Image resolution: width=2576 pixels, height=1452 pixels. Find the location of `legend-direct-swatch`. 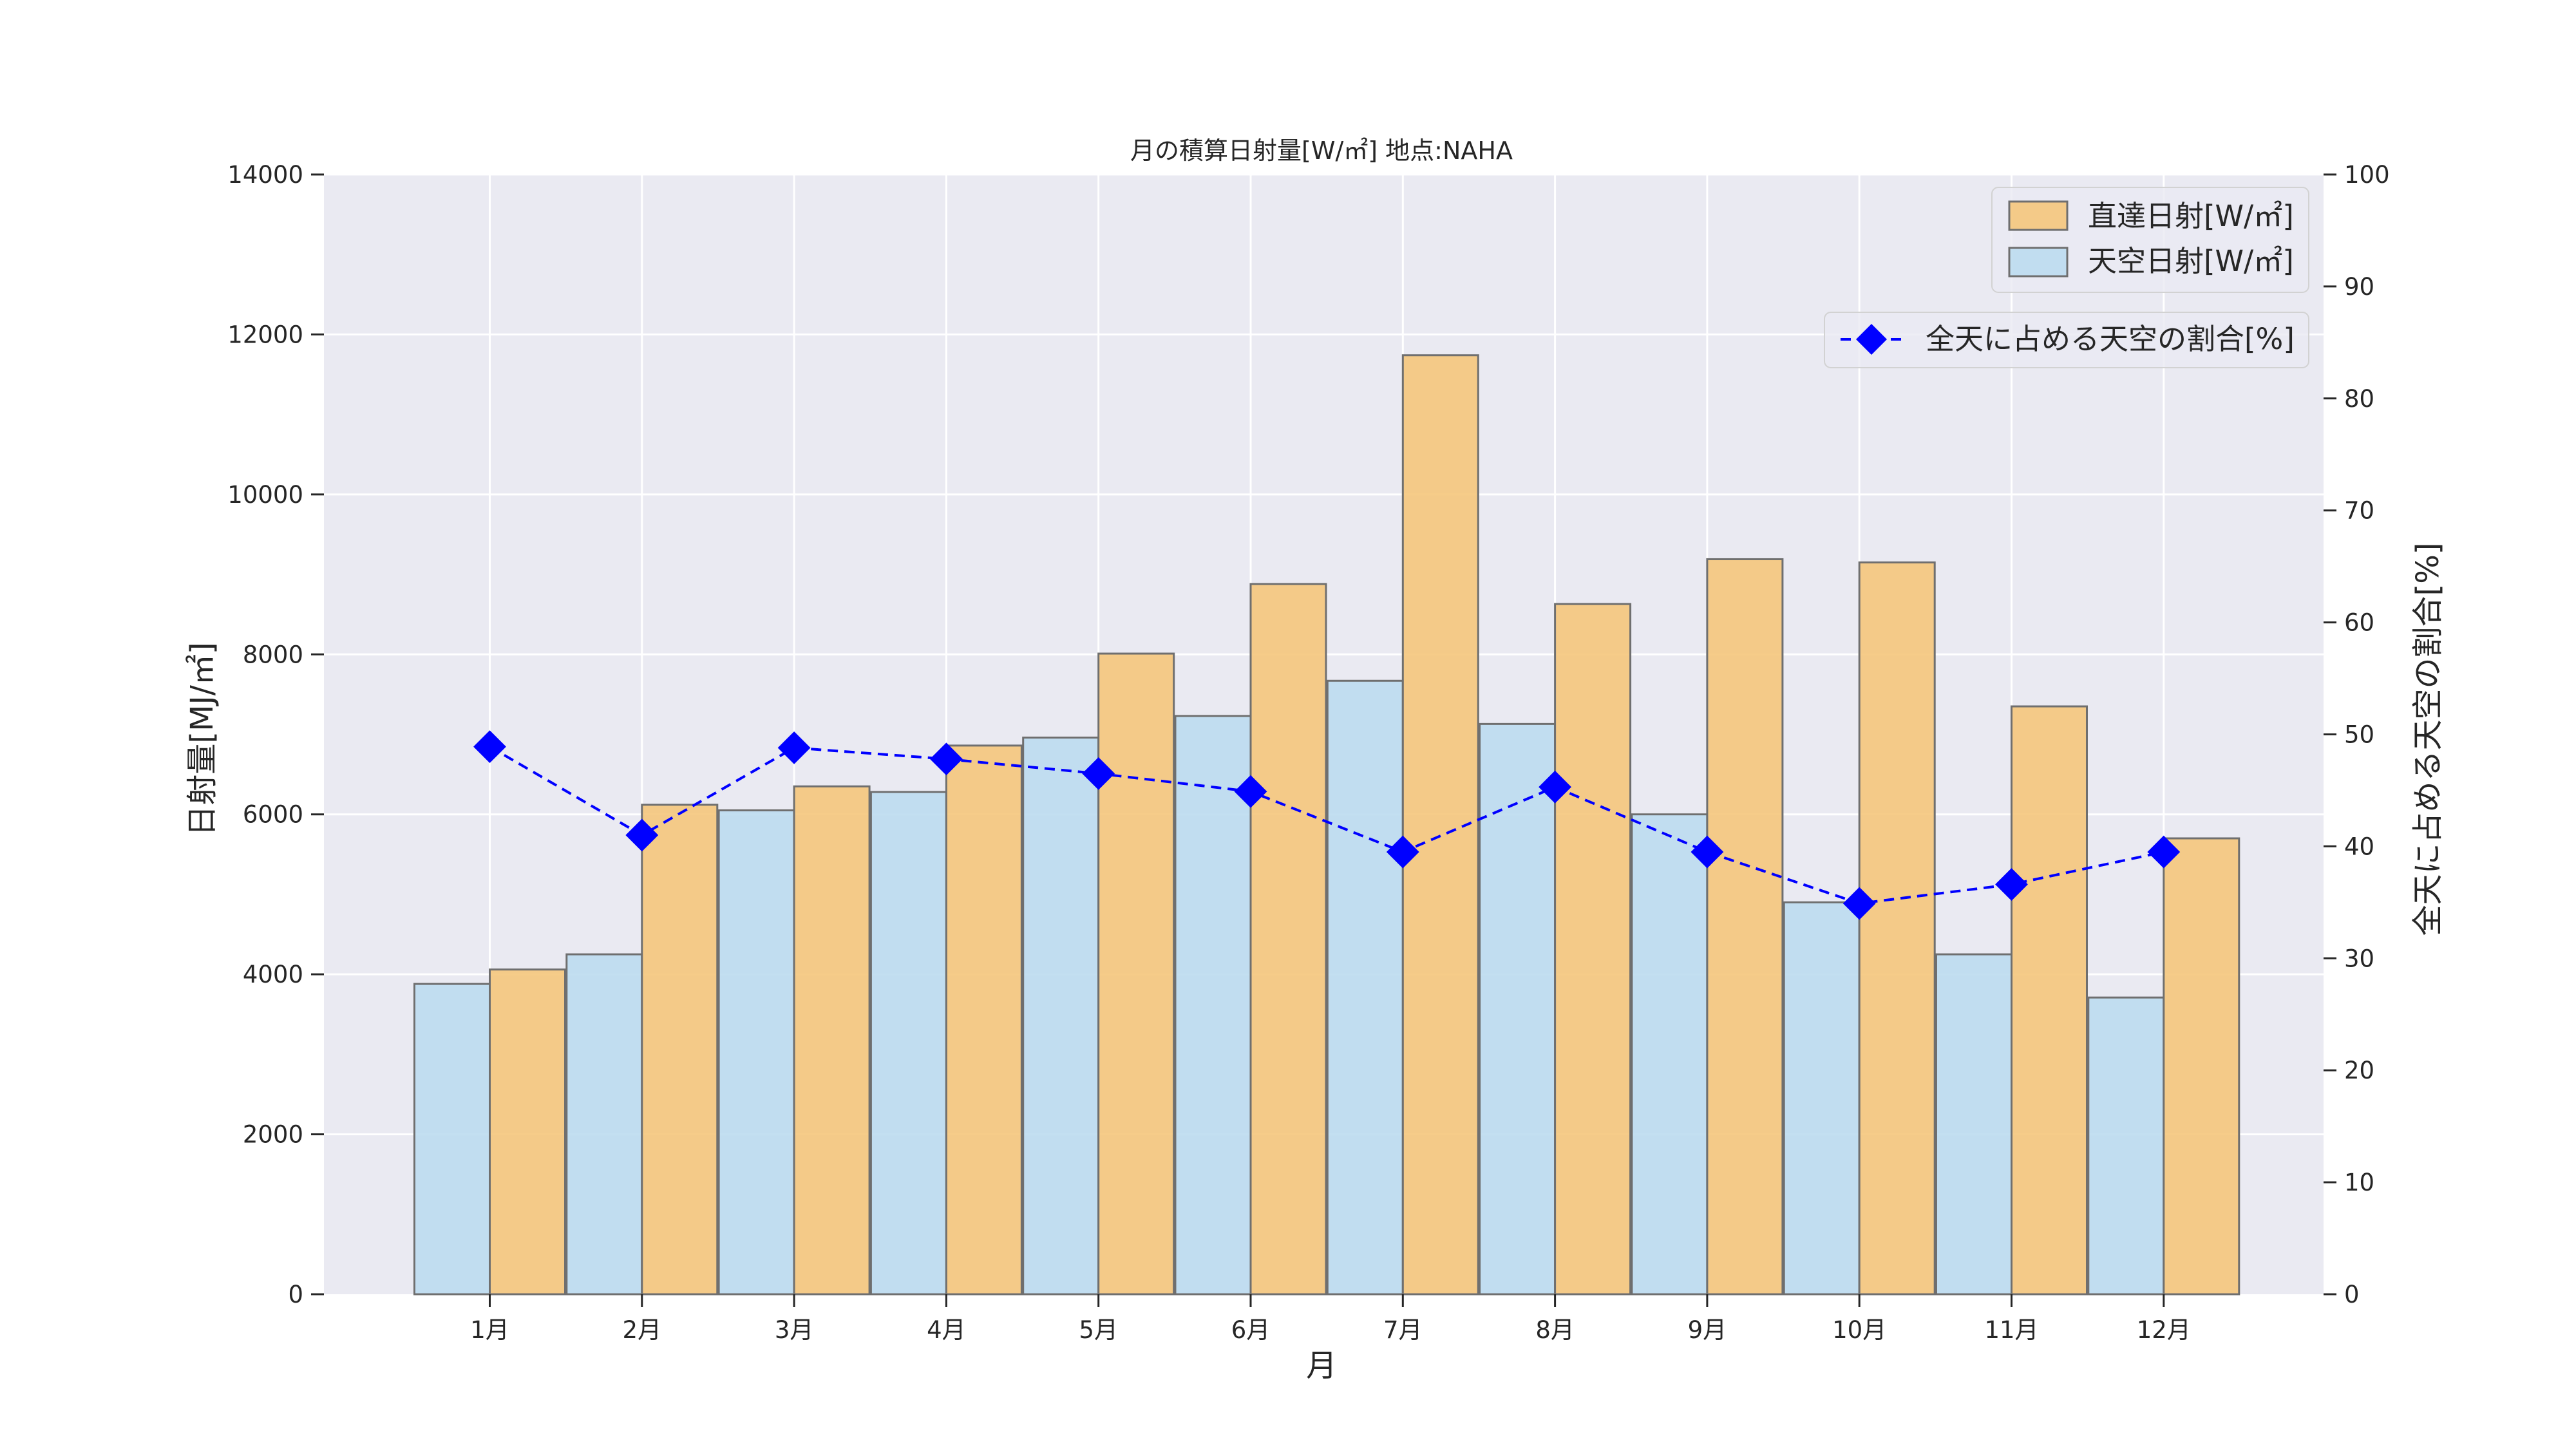

legend-direct-swatch is located at coordinates (2039, 215).